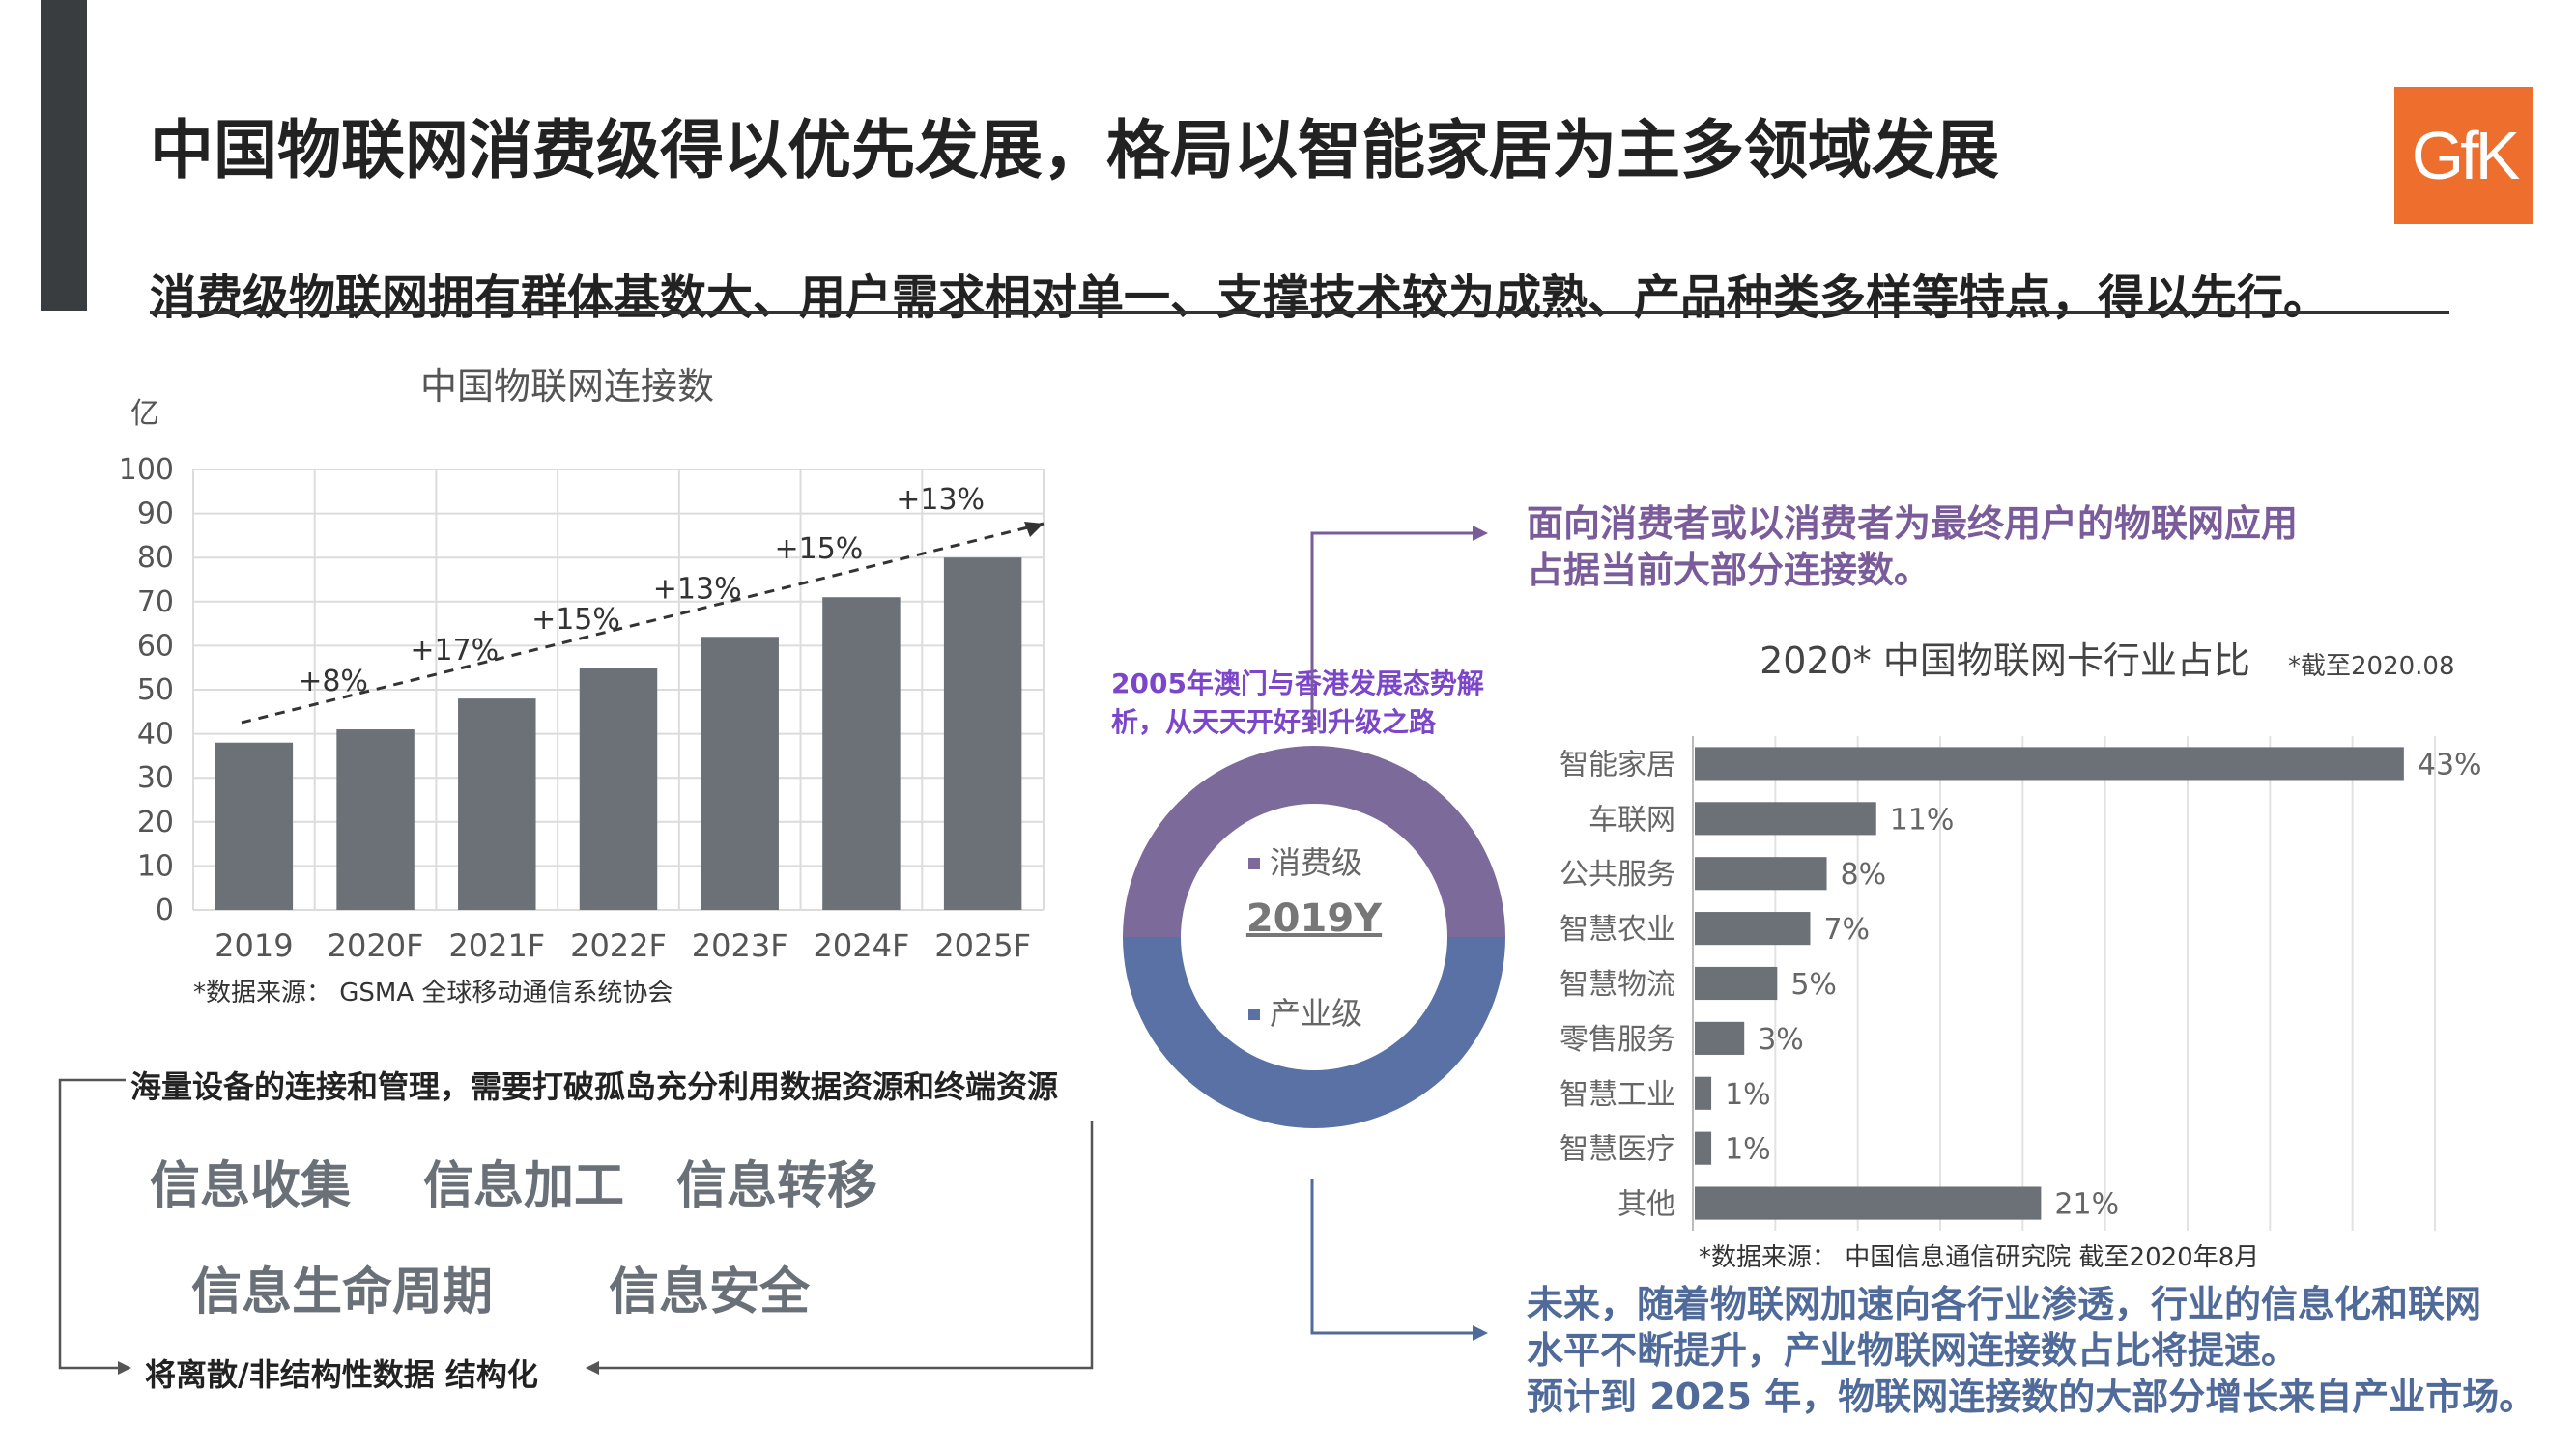  I want to click on bar-2023F, so click(740, 773).